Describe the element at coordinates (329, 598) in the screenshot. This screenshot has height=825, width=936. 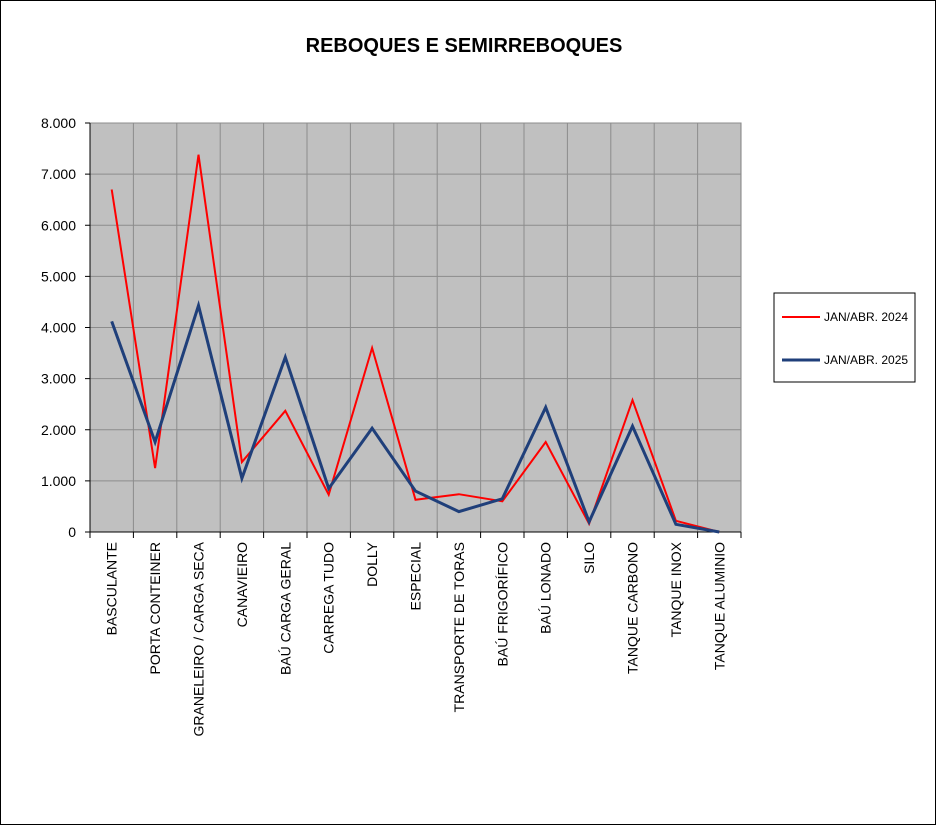
I see `x-tick-label: CARREGA TUDO` at that location.